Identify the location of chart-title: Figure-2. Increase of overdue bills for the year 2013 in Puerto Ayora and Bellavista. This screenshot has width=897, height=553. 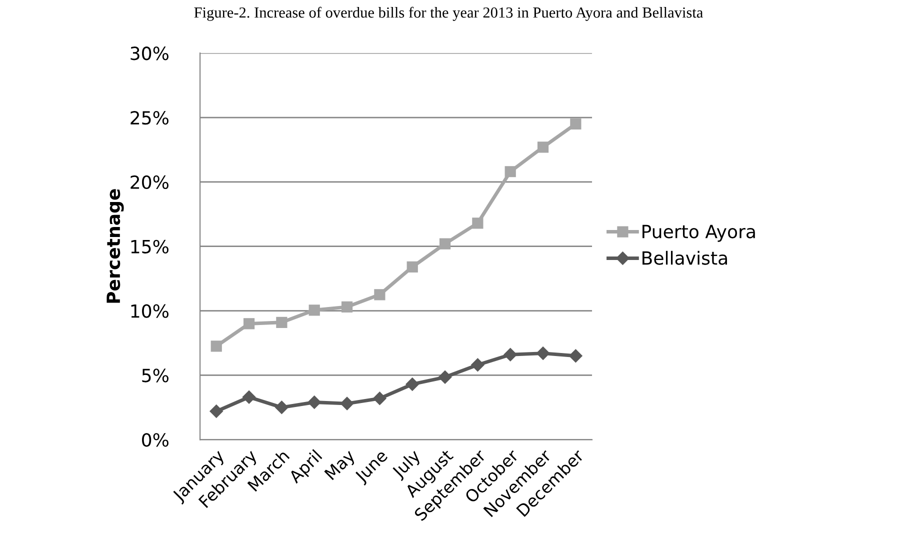
(448, 13).